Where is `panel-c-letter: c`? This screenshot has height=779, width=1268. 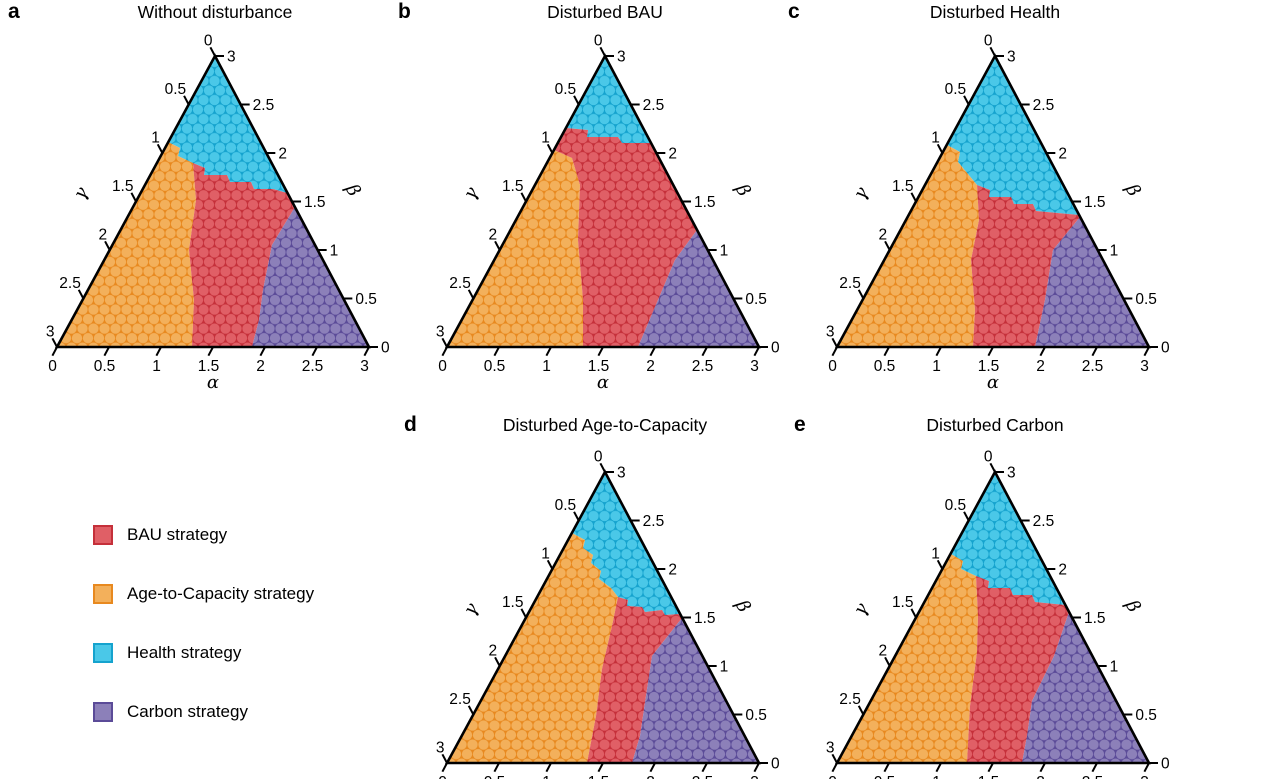
panel-c-letter: c is located at coordinates (794, 11).